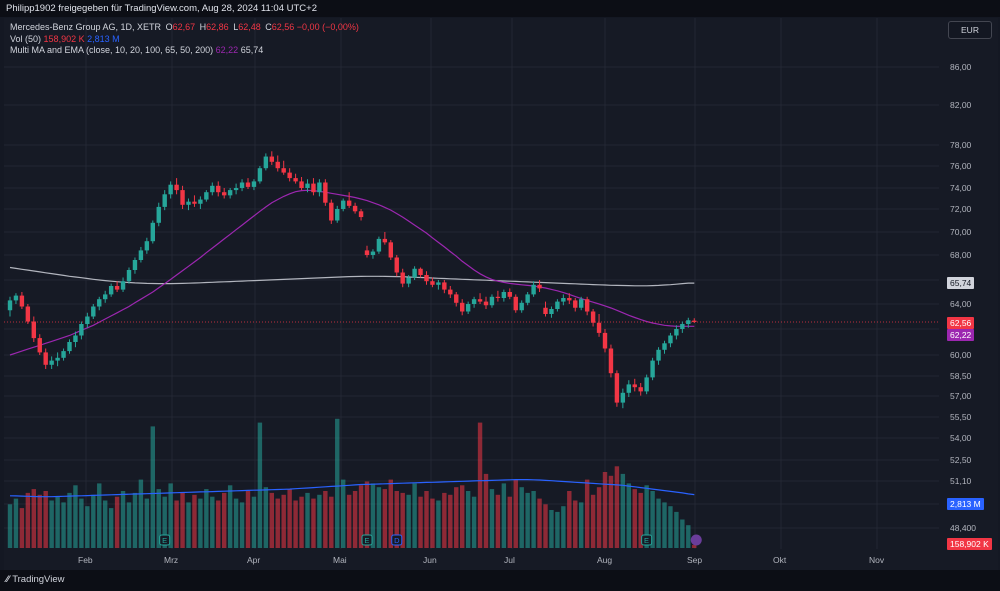  What do you see at coordinates (961, 188) in the screenshot?
I see `price-tick-label: 74,00` at bounding box center [961, 188].